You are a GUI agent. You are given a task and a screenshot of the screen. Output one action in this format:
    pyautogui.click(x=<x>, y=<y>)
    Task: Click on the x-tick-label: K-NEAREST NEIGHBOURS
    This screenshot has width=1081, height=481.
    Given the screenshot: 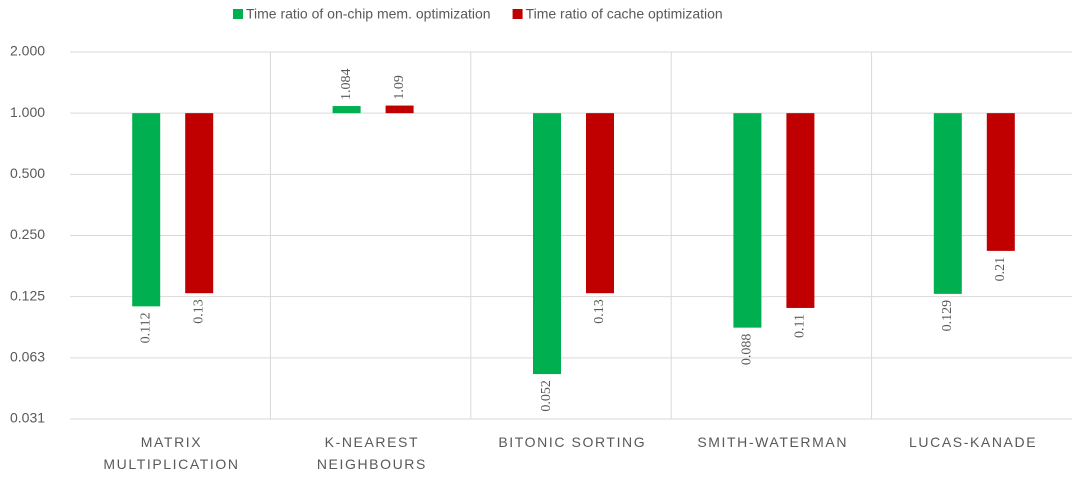 What is the action you would take?
    pyautogui.click(x=371, y=453)
    